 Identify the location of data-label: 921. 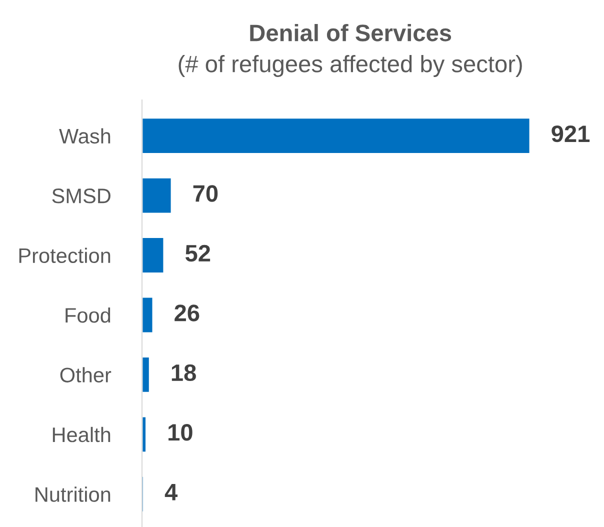
(571, 133).